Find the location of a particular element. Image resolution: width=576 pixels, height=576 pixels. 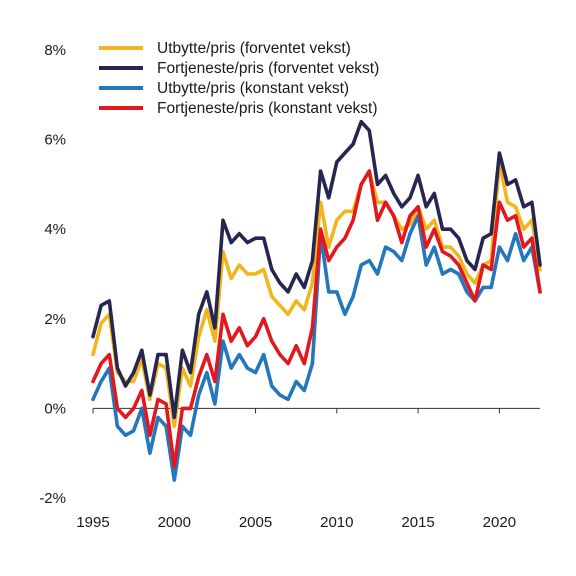

y-tick-label: -2% is located at coordinates (52, 498).